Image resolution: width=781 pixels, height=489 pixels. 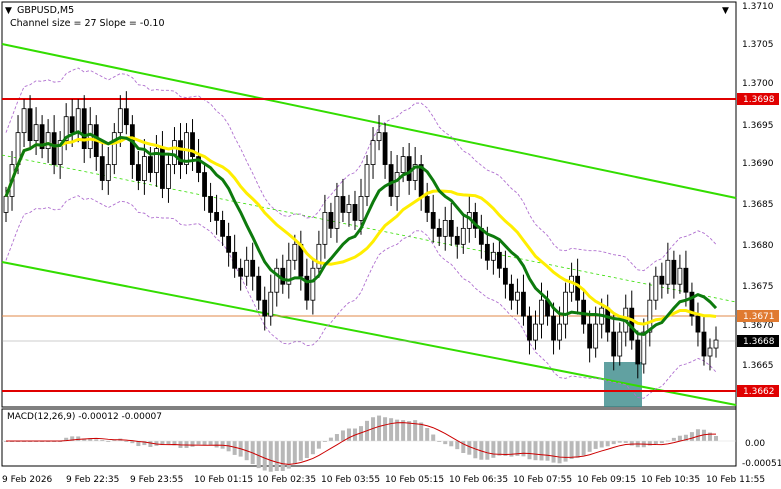 I want to click on current-price-marker: 1.3671, so click(x=759, y=317).